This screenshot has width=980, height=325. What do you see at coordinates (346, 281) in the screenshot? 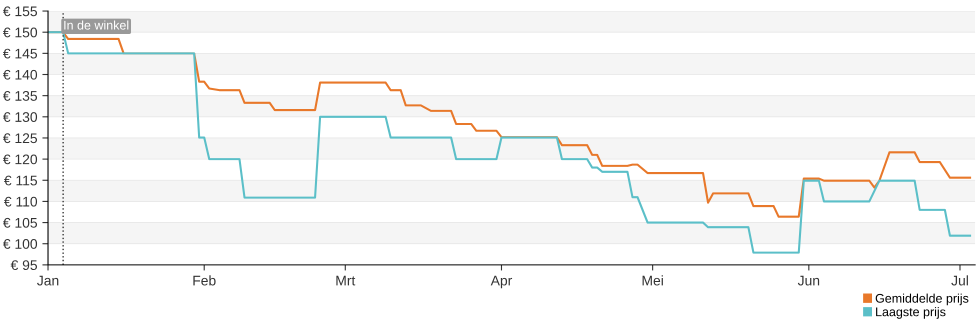
I see `x-tick-label: Mrt` at bounding box center [346, 281].